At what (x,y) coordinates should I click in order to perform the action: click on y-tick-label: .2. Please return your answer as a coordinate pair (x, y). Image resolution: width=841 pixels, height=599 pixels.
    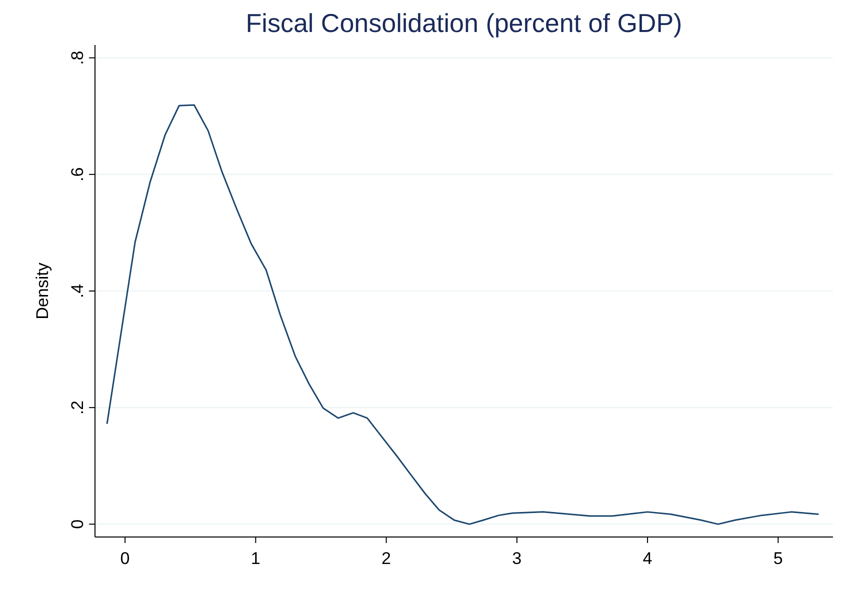
    Looking at the image, I should click on (77, 407).